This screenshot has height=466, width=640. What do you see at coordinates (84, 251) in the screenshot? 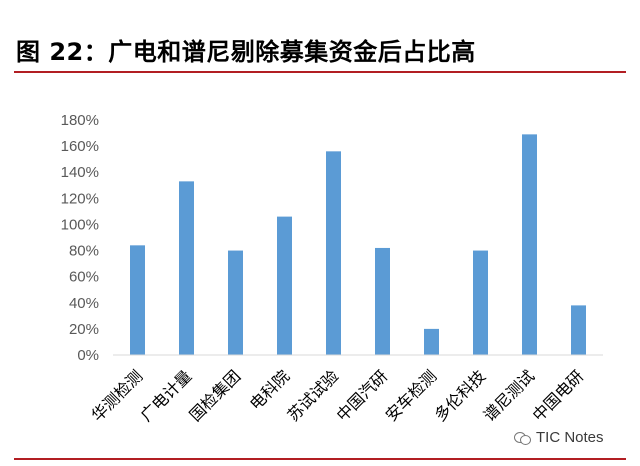
I see `y-tick-label: 80%` at bounding box center [84, 251].